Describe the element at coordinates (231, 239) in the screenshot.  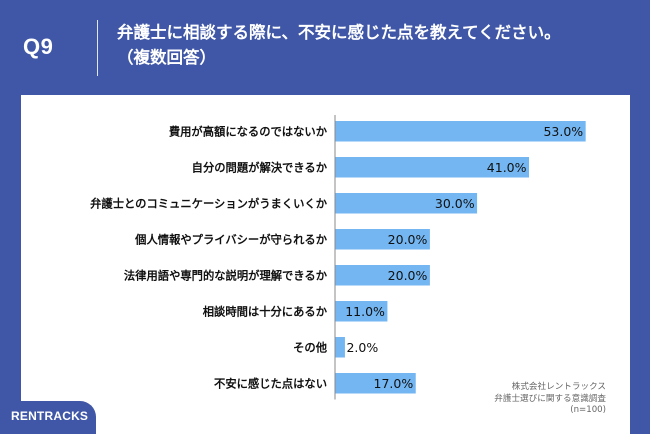
I see `category-label: 個人情報やプライバシーが守られるか` at that location.